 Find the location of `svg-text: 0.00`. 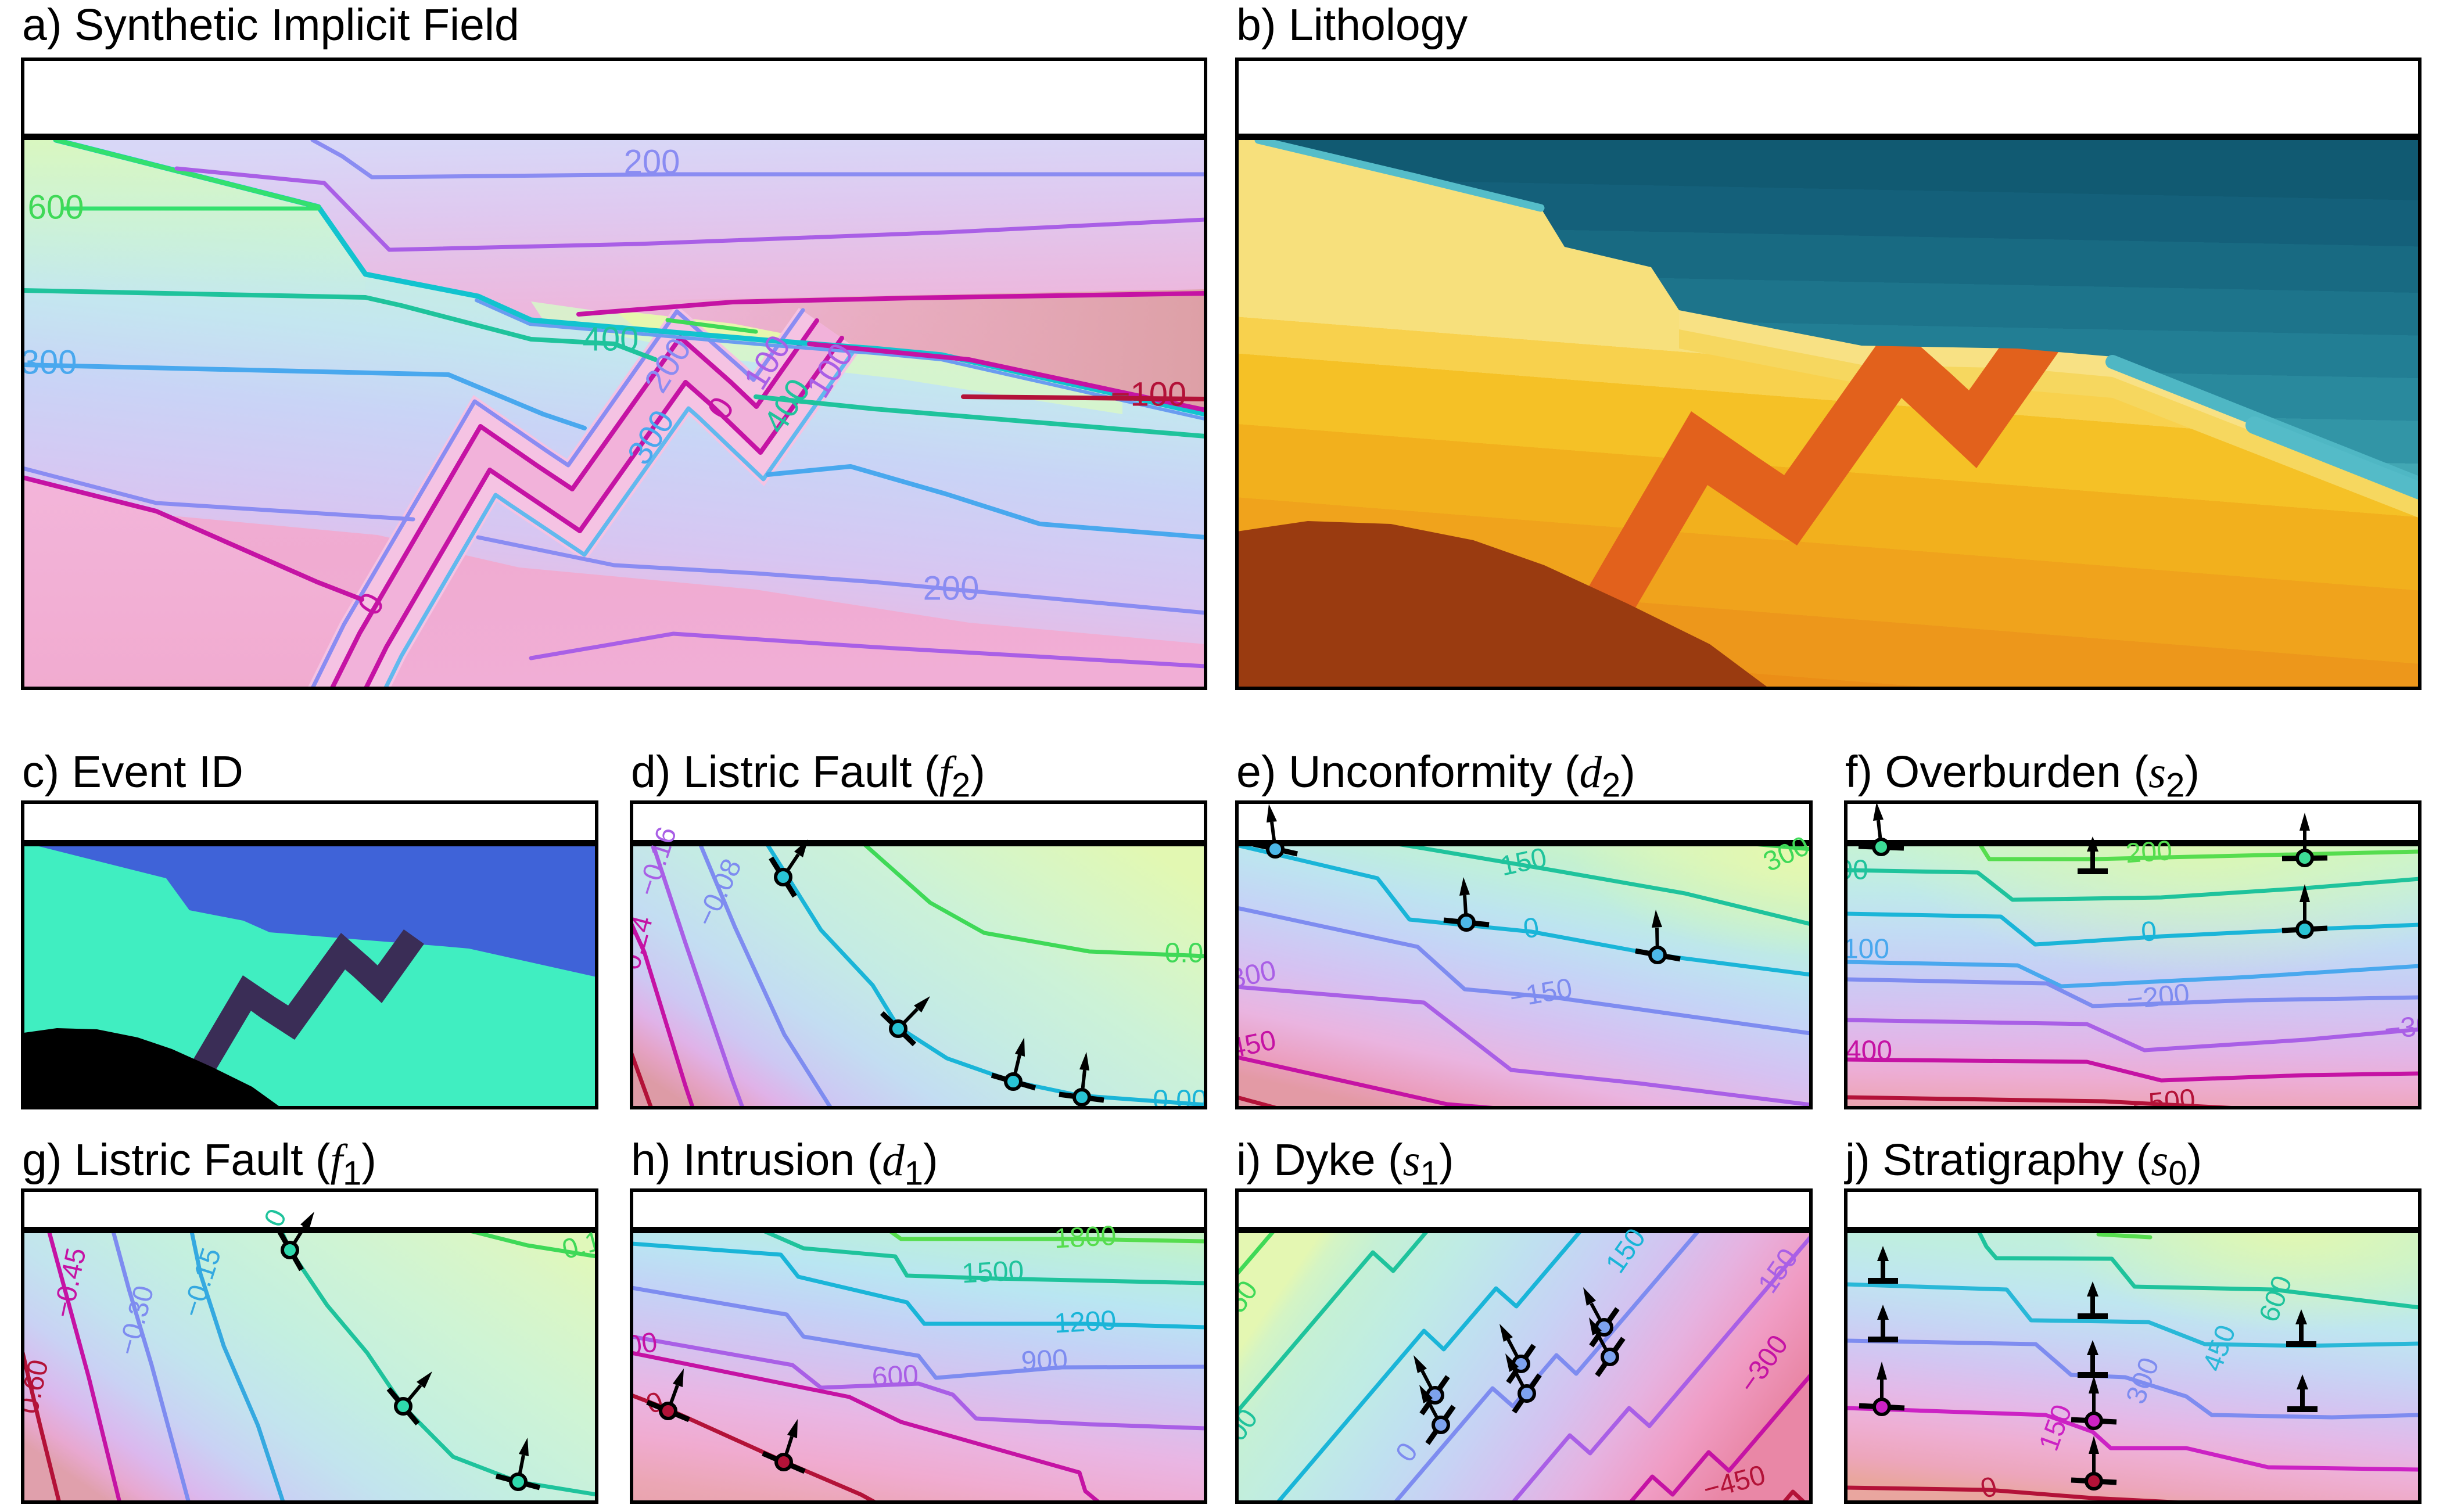

svg-text: 0.00 is located at coordinates (1180, 1097).